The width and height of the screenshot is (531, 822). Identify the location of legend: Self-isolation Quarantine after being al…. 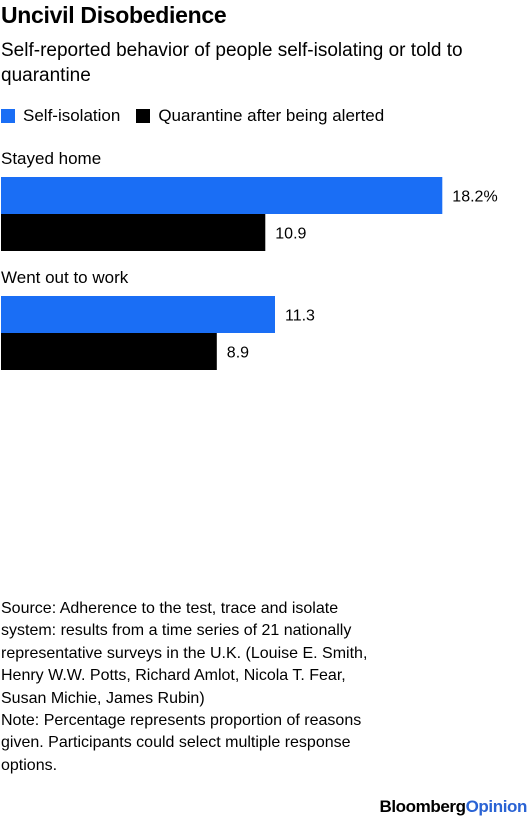
(200, 116).